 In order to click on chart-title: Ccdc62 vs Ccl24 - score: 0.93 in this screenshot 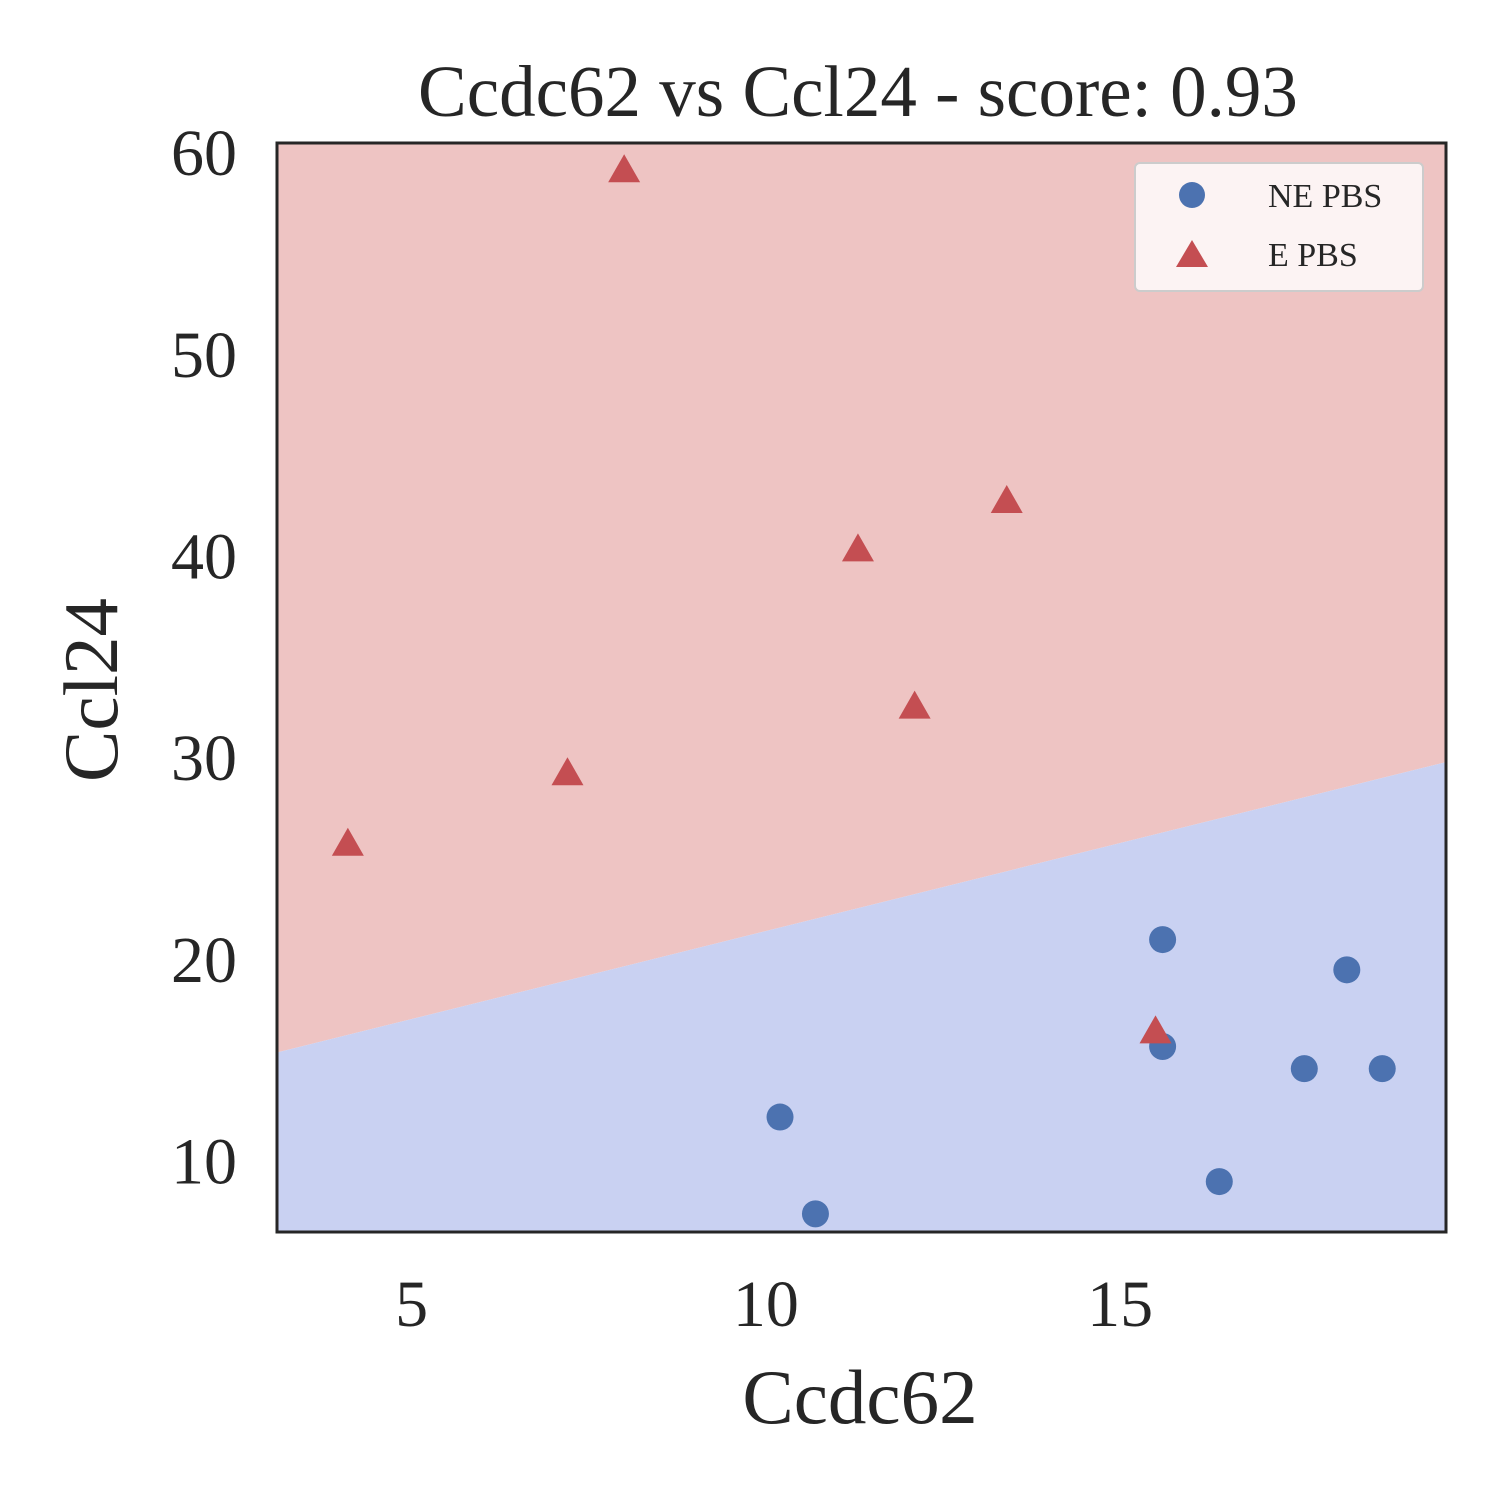, I will do `click(858, 91)`.